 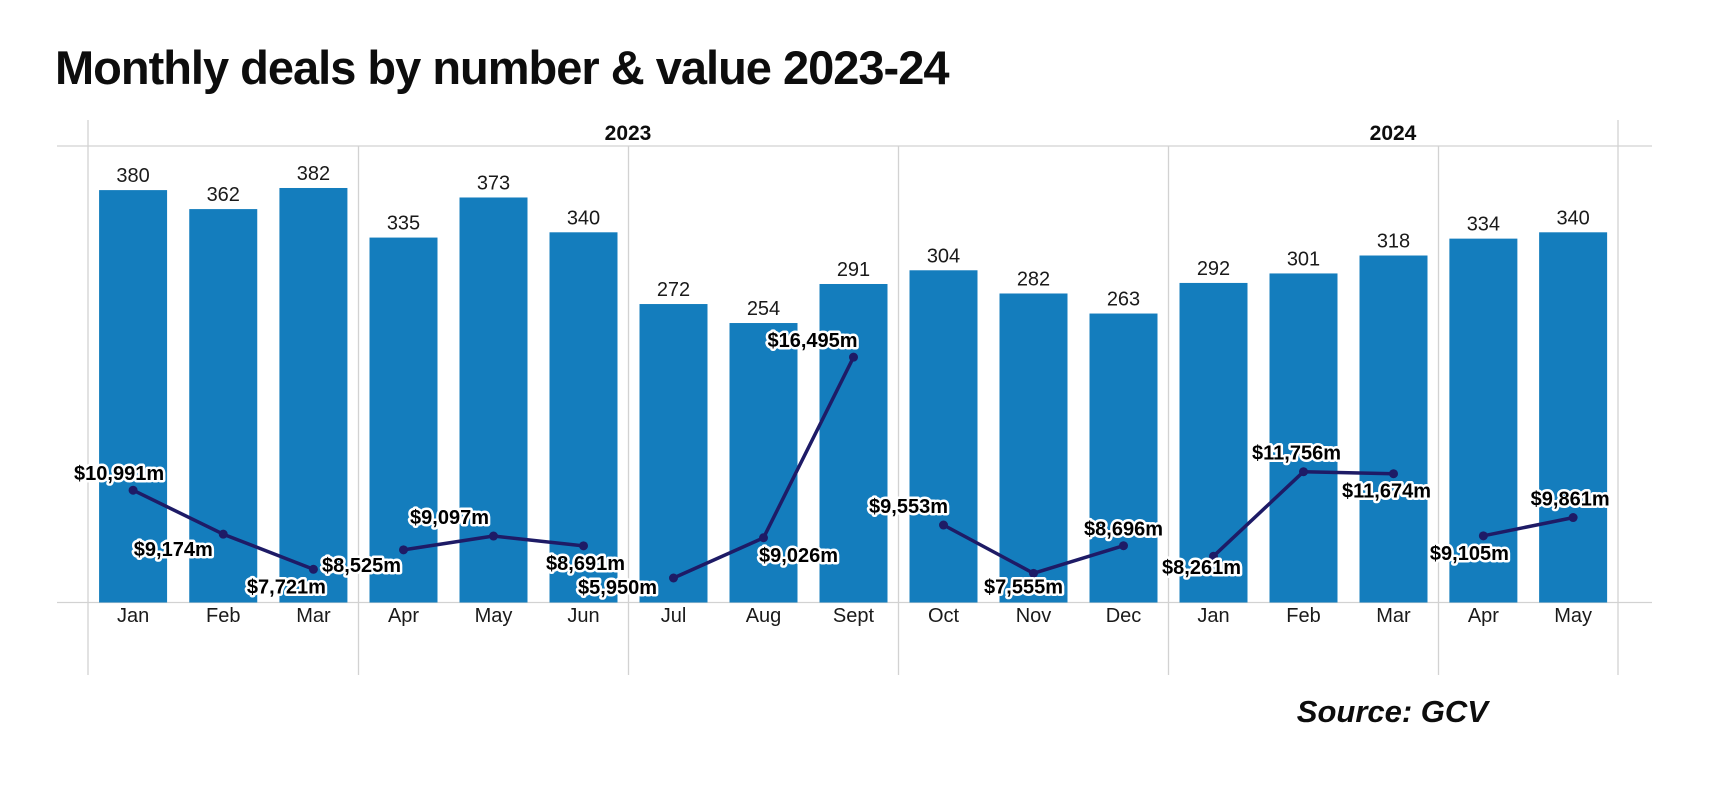 What do you see at coordinates (1303, 259) in the screenshot?
I see `bar-value-label: 301` at bounding box center [1303, 259].